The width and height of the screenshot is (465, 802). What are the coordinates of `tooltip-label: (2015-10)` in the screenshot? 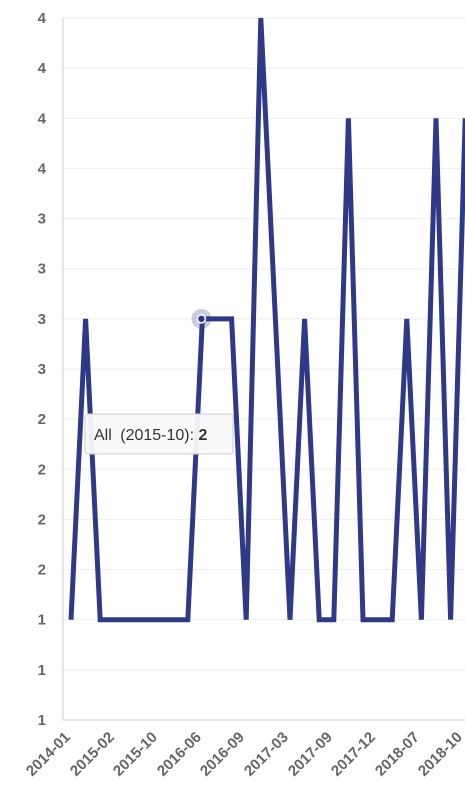 It's located at (154, 435).